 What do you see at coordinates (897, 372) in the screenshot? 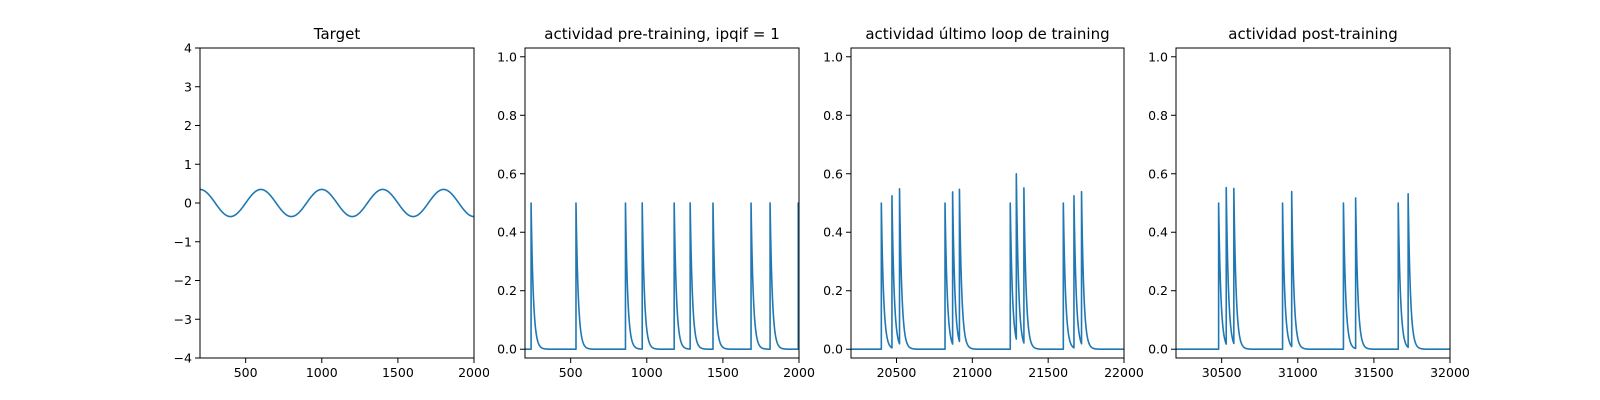
I see `x-tick-label: 20500` at bounding box center [897, 372].